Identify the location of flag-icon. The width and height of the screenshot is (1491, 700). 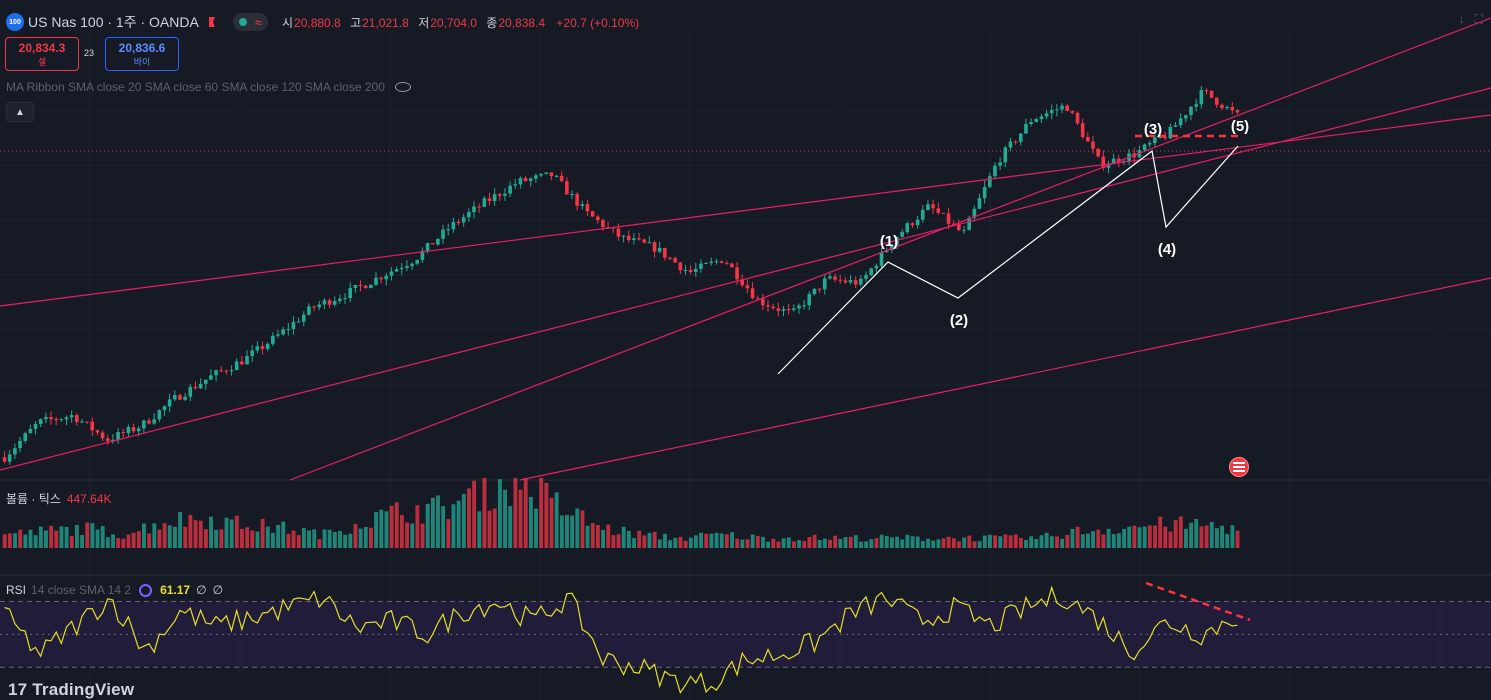
(211, 22).